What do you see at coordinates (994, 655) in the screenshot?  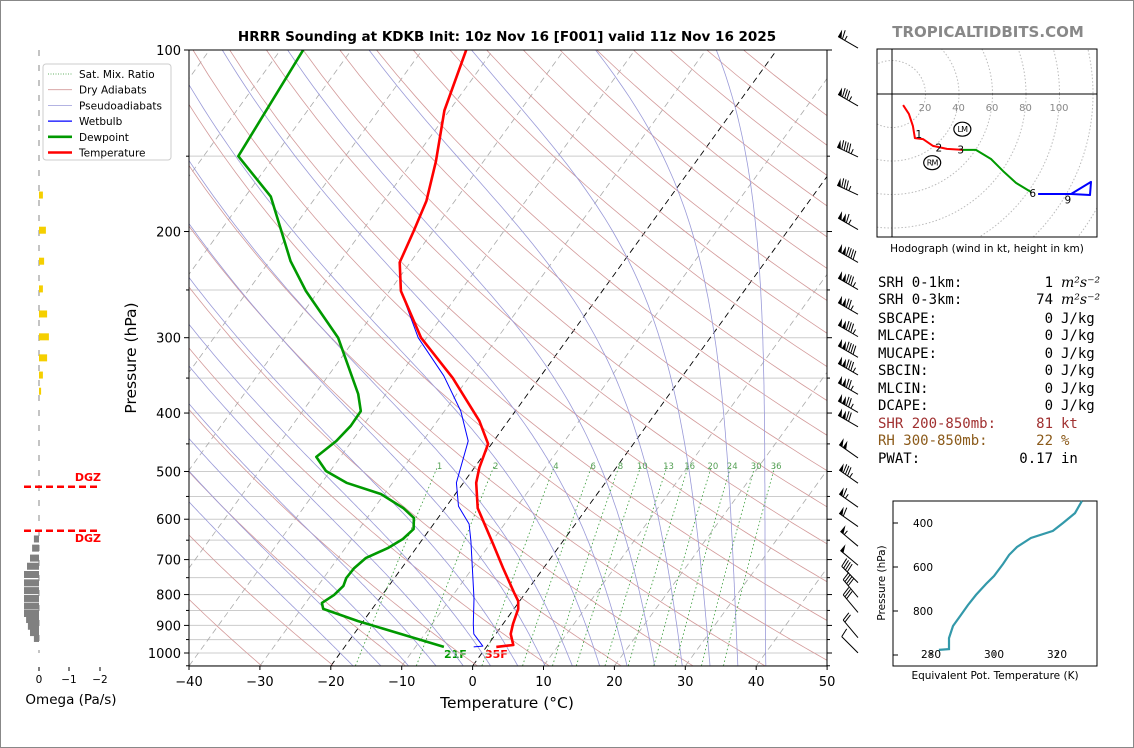 I see `theta-e-x-tick-label: 300` at bounding box center [994, 655].